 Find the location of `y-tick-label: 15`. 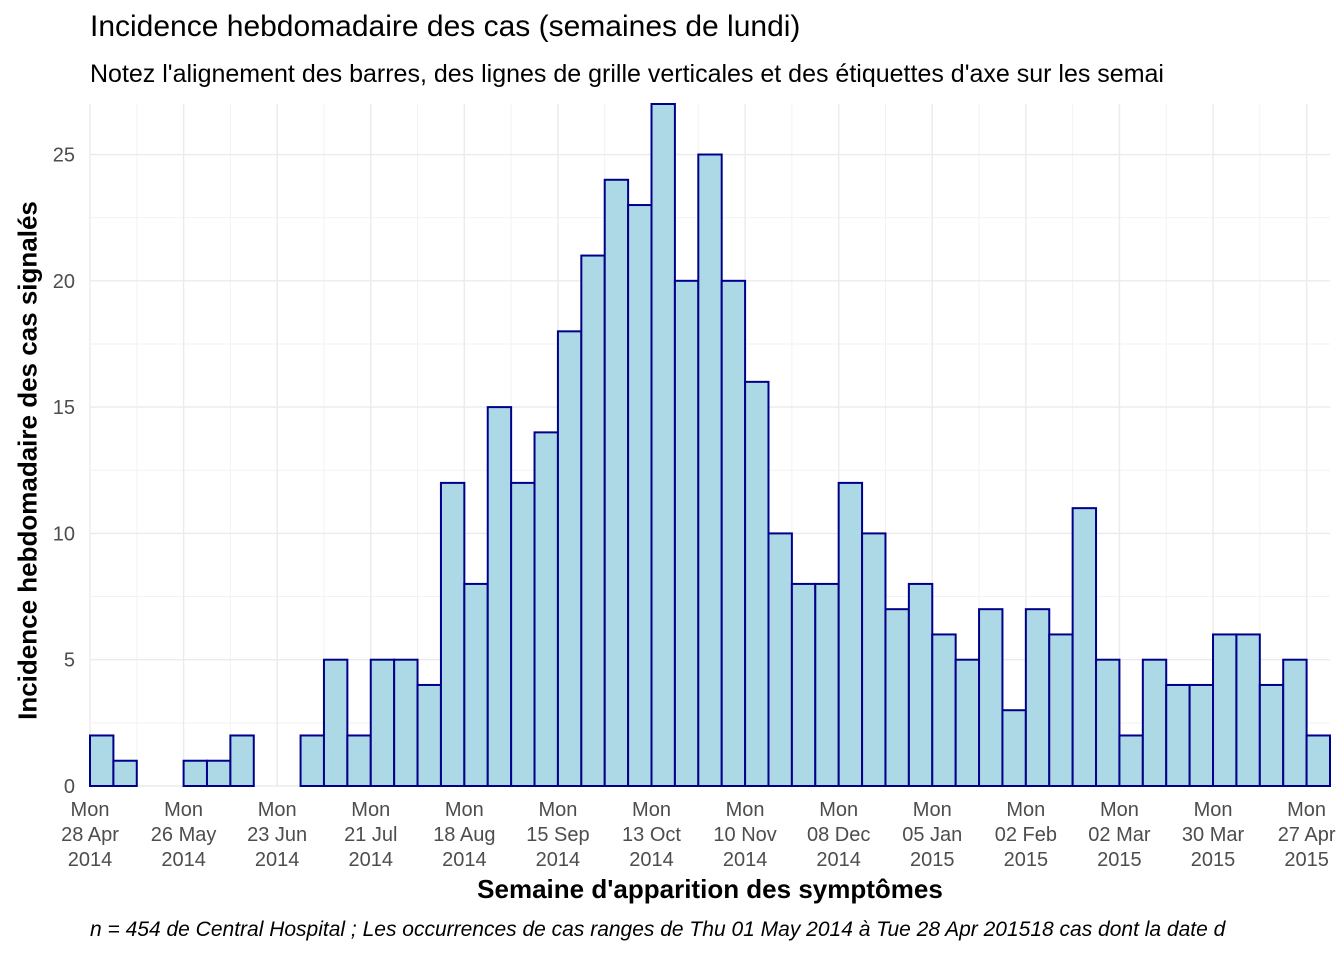

y-tick-label: 15 is located at coordinates (64, 408).